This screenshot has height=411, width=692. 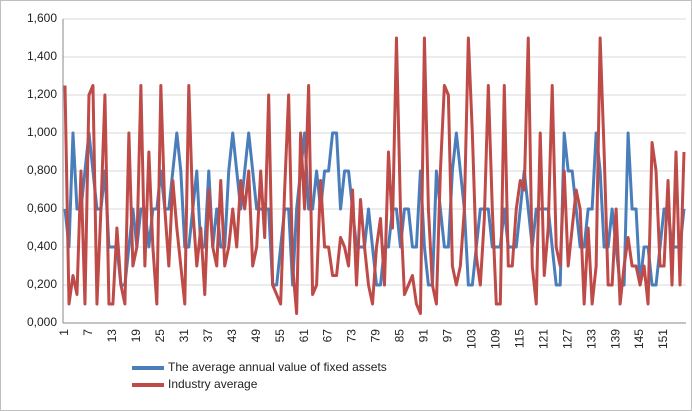 What do you see at coordinates (277, 367) in the screenshot?
I see `legend-label: The average annual value of fixed assets` at bounding box center [277, 367].